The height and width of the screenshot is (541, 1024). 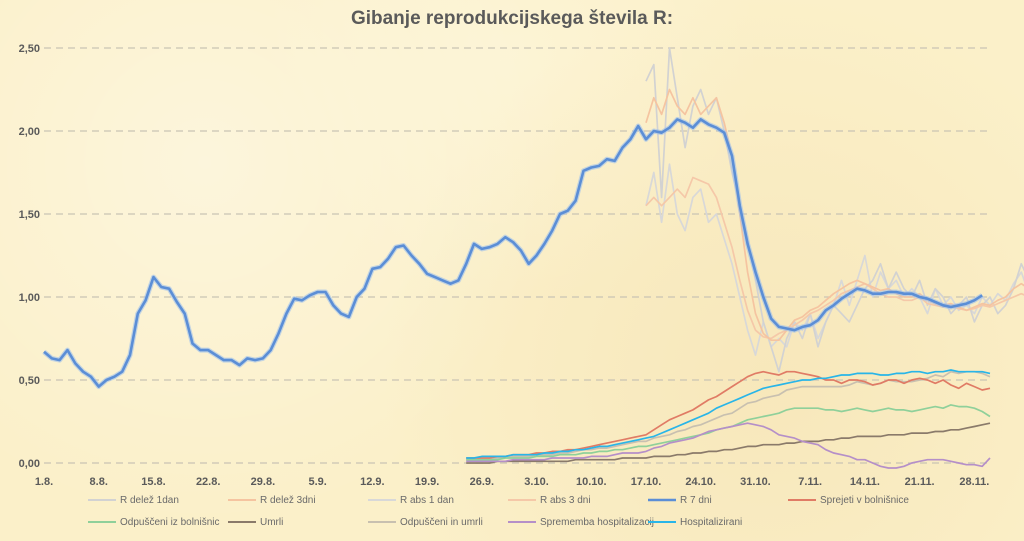 I want to click on y-tick-label: 1,50, so click(x=29, y=215).